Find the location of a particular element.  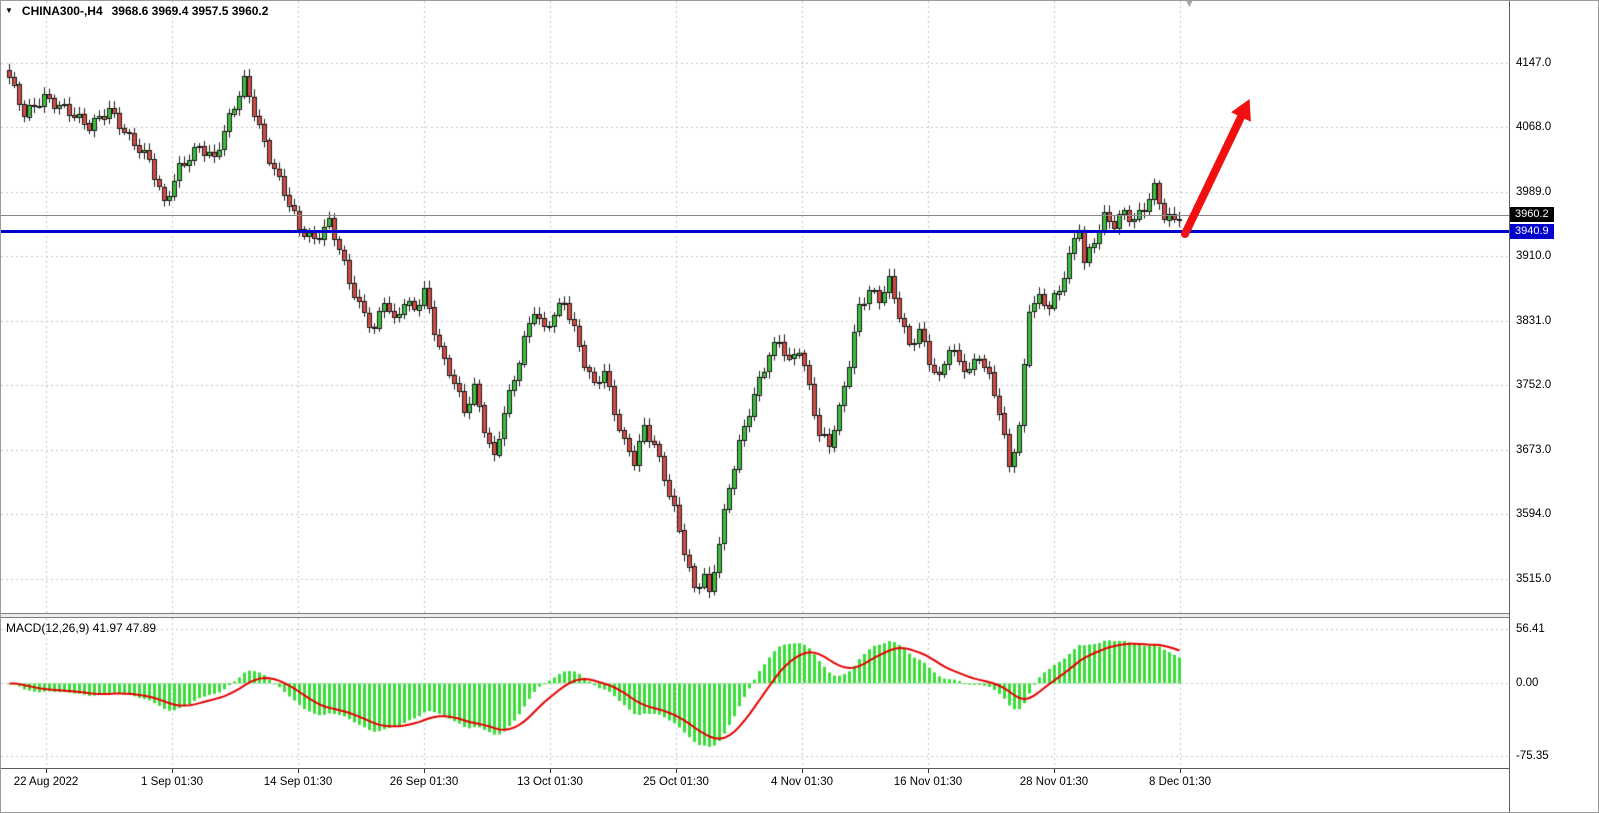

time-axis-label: 25 Oct 01:30 is located at coordinates (676, 782).